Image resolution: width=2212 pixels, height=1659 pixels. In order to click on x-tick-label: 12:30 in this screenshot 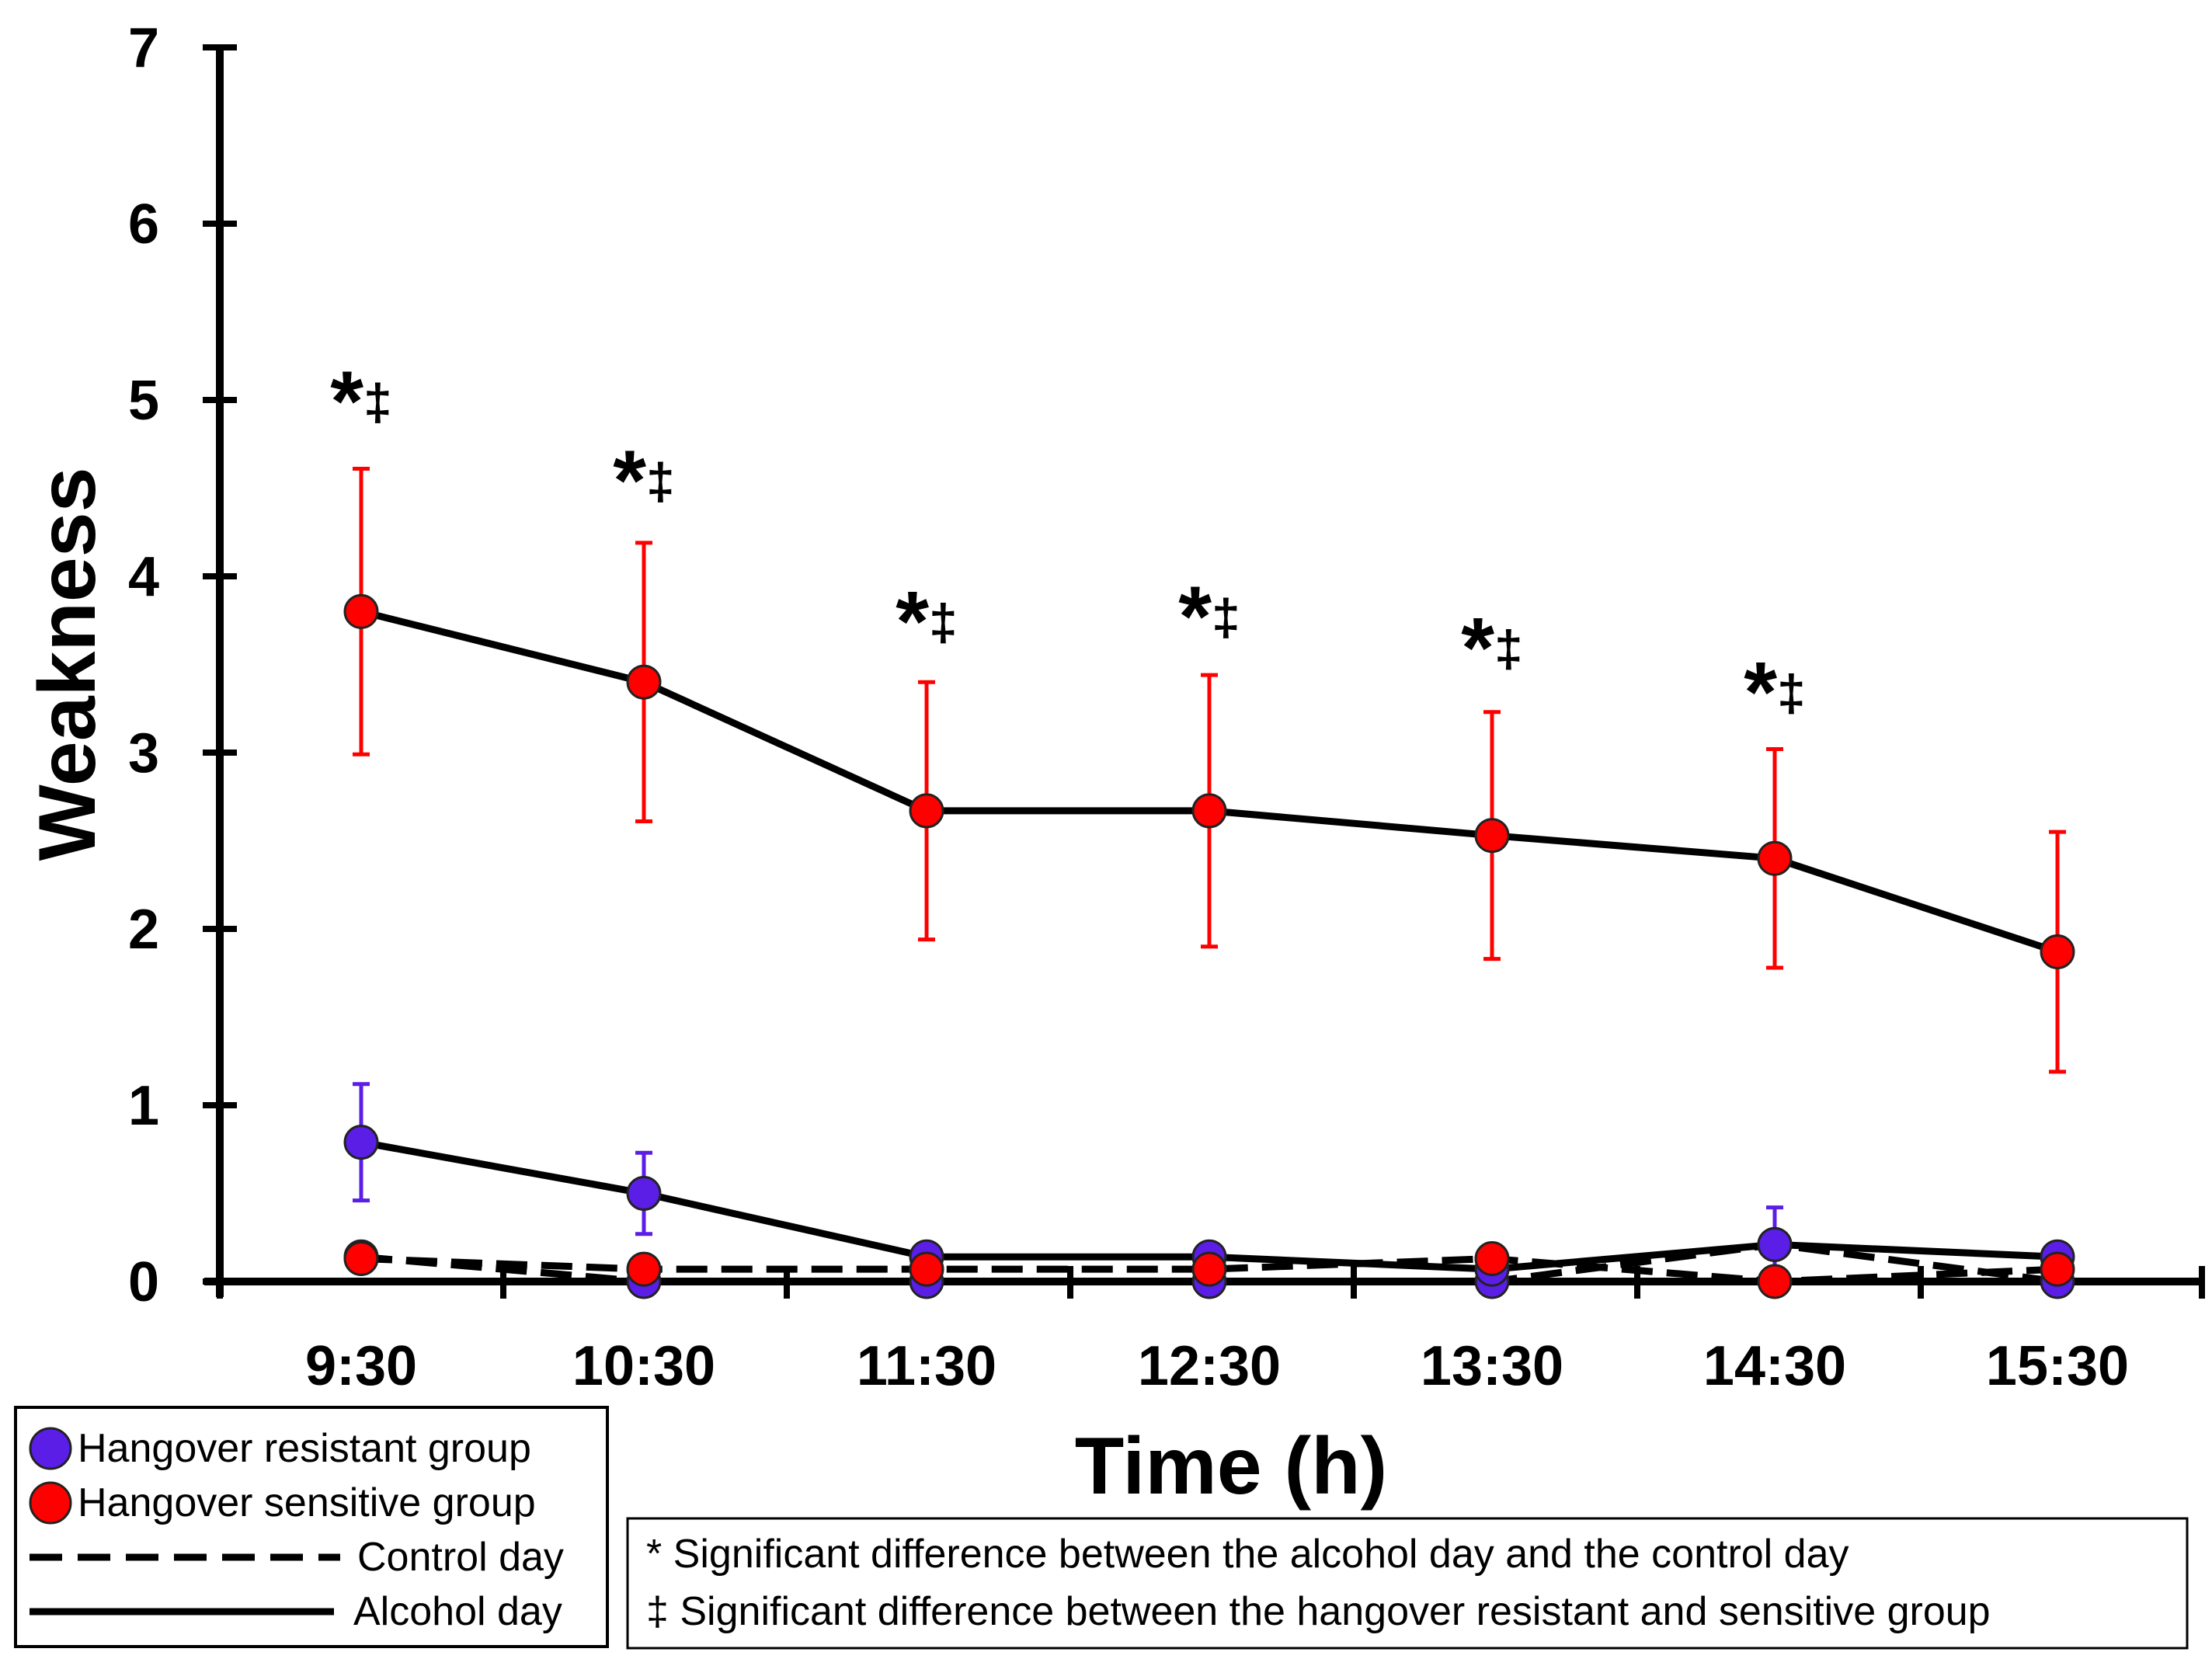, I will do `click(1209, 1366)`.